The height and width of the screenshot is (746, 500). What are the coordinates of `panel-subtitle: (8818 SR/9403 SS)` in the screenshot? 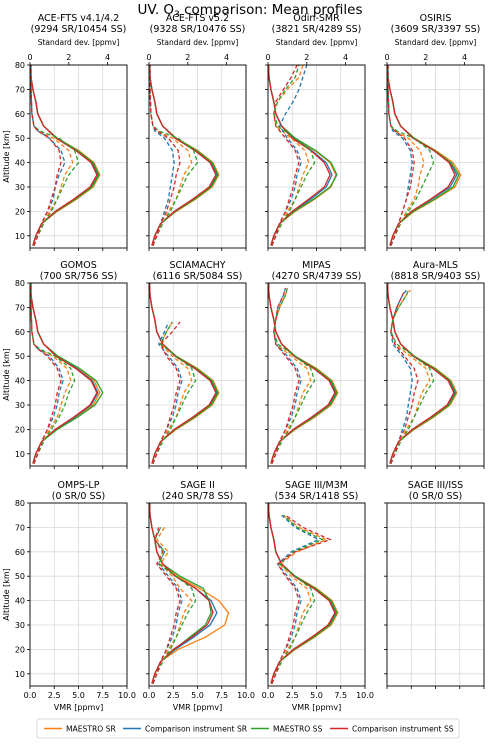 It's located at (436, 276).